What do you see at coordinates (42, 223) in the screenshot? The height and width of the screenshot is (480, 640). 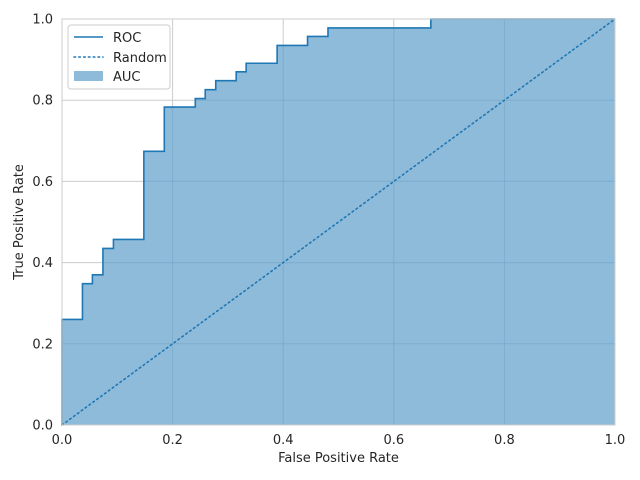 I see `y-axis-ticks: 0.0 0.2 0.4 0.6 0.8 1.0` at bounding box center [42, 223].